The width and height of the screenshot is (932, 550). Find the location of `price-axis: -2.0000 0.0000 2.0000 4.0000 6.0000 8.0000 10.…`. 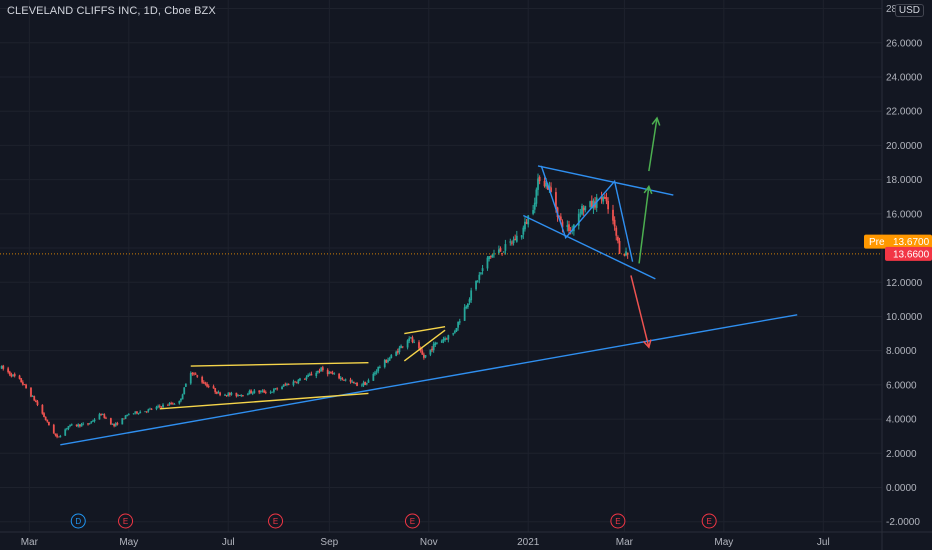

price-axis: -2.0000 0.0000 2.0000 4.0000 6.0000 8.0000 10.… is located at coordinates (904, 266).